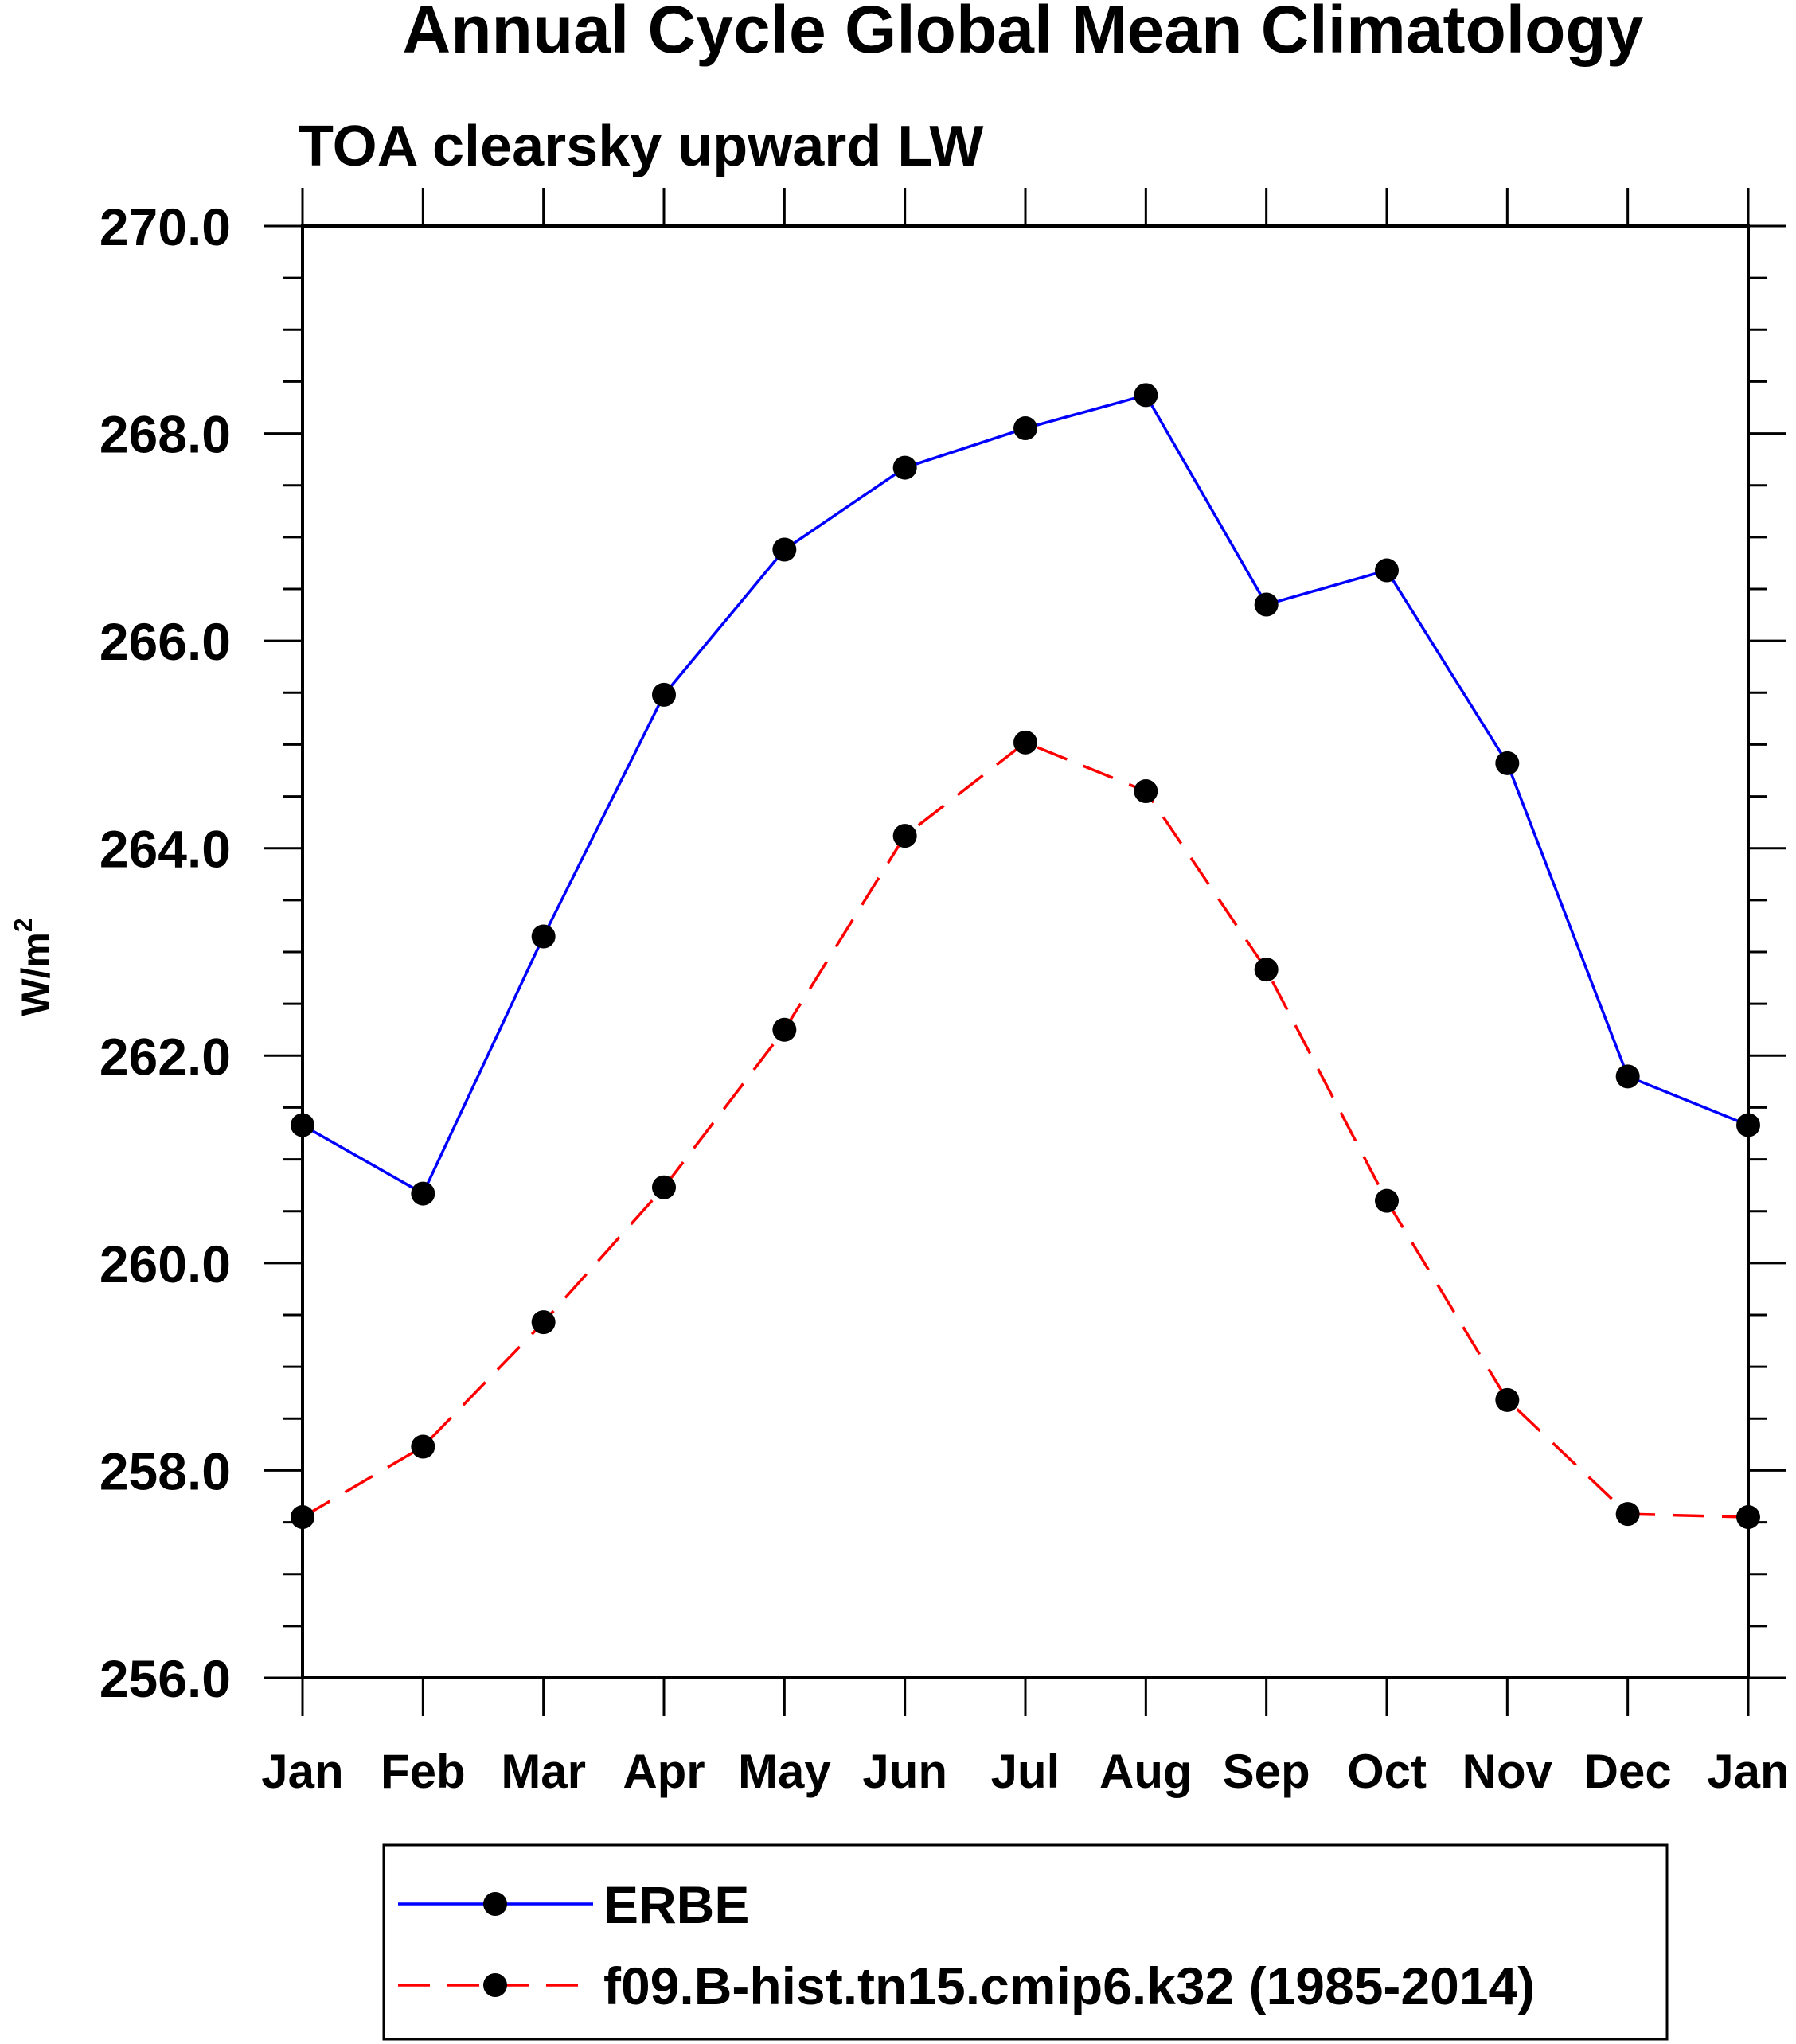 The width and height of the screenshot is (1796, 2044). Describe the element at coordinates (165, 953) in the screenshot. I see `y-tick-labels: 256.0 258.0 260.0 262.0 264.0 266.0 268.0 270.0` at that location.